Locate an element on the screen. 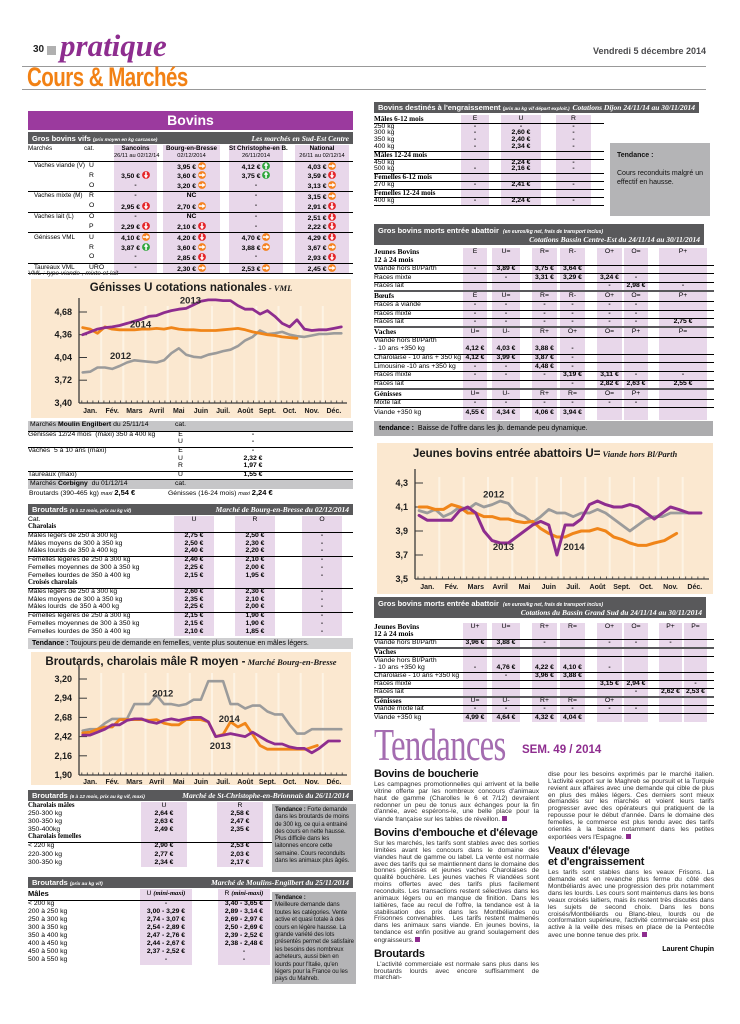 The height and width of the screenshot is (1024, 740). svg-text: 2,68 is located at coordinates (63, 717).